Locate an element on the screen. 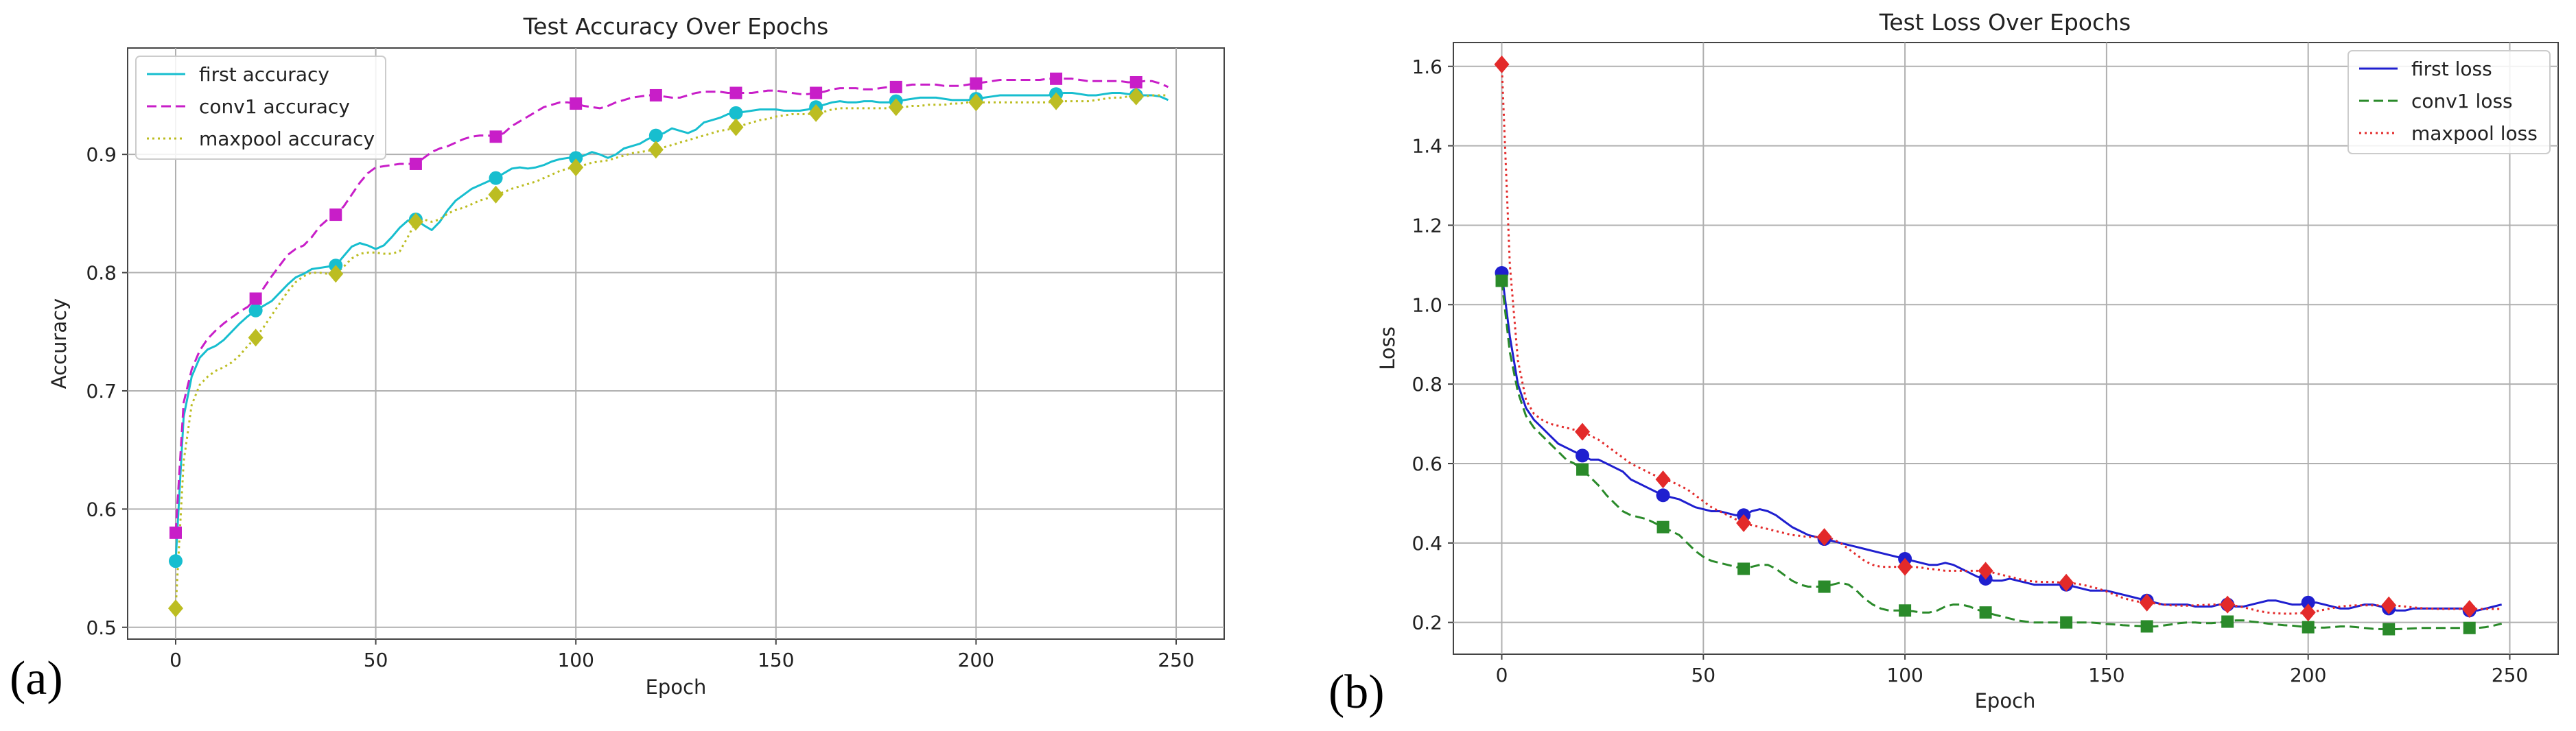 The width and height of the screenshot is (2576, 731). chart-title: Test Loss Over Epochs is located at coordinates (2005, 22).